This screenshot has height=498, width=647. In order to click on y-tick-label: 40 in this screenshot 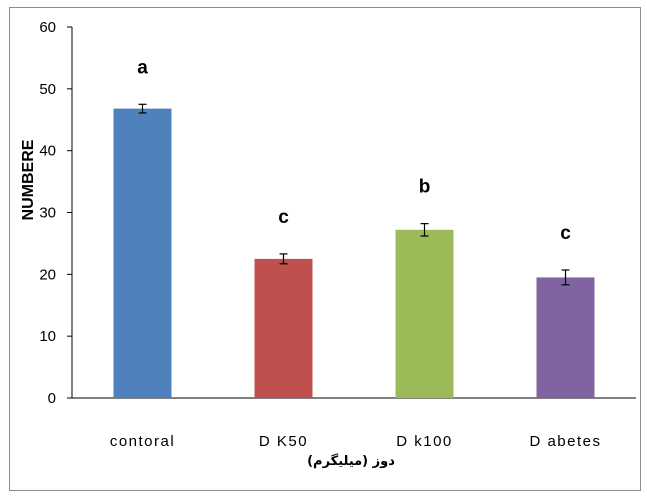, I will do `click(47, 151)`.